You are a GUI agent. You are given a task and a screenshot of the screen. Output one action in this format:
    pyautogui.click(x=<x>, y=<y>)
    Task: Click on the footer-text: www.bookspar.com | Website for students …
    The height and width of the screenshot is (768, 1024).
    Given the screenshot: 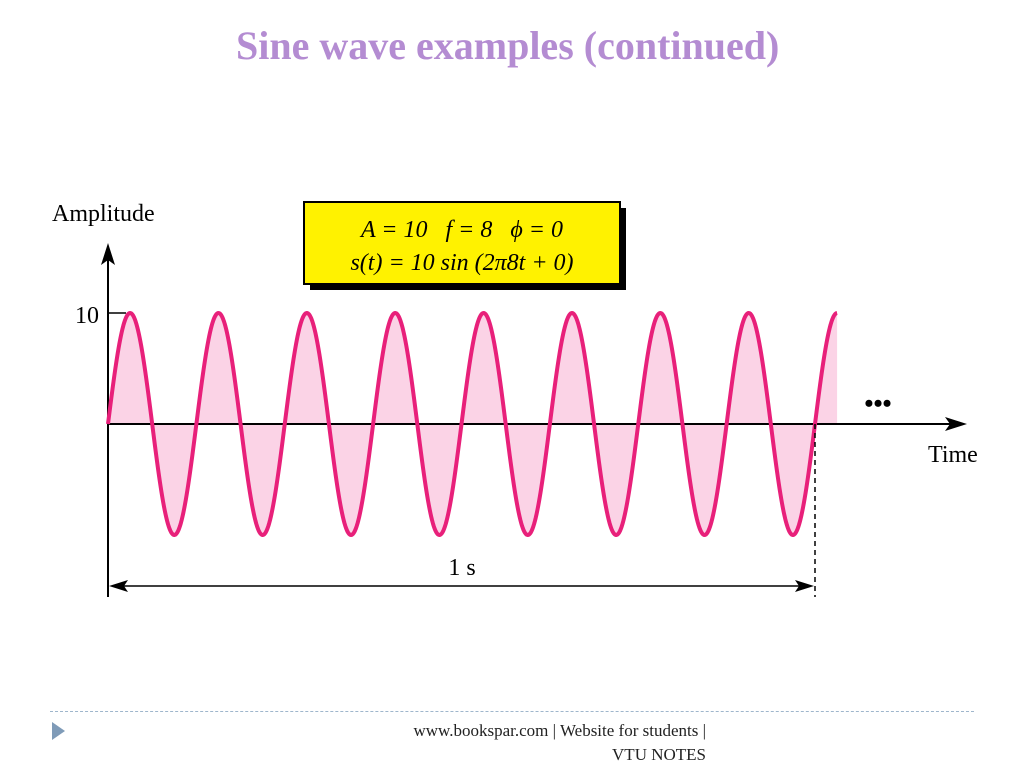 What is the action you would take?
    pyautogui.click(x=523, y=743)
    